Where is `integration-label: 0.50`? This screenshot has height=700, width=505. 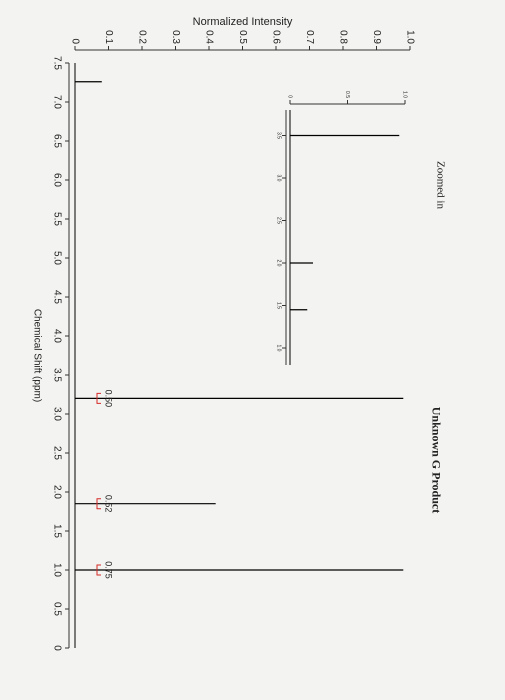
integration-label: 0.50 is located at coordinates (109, 399).